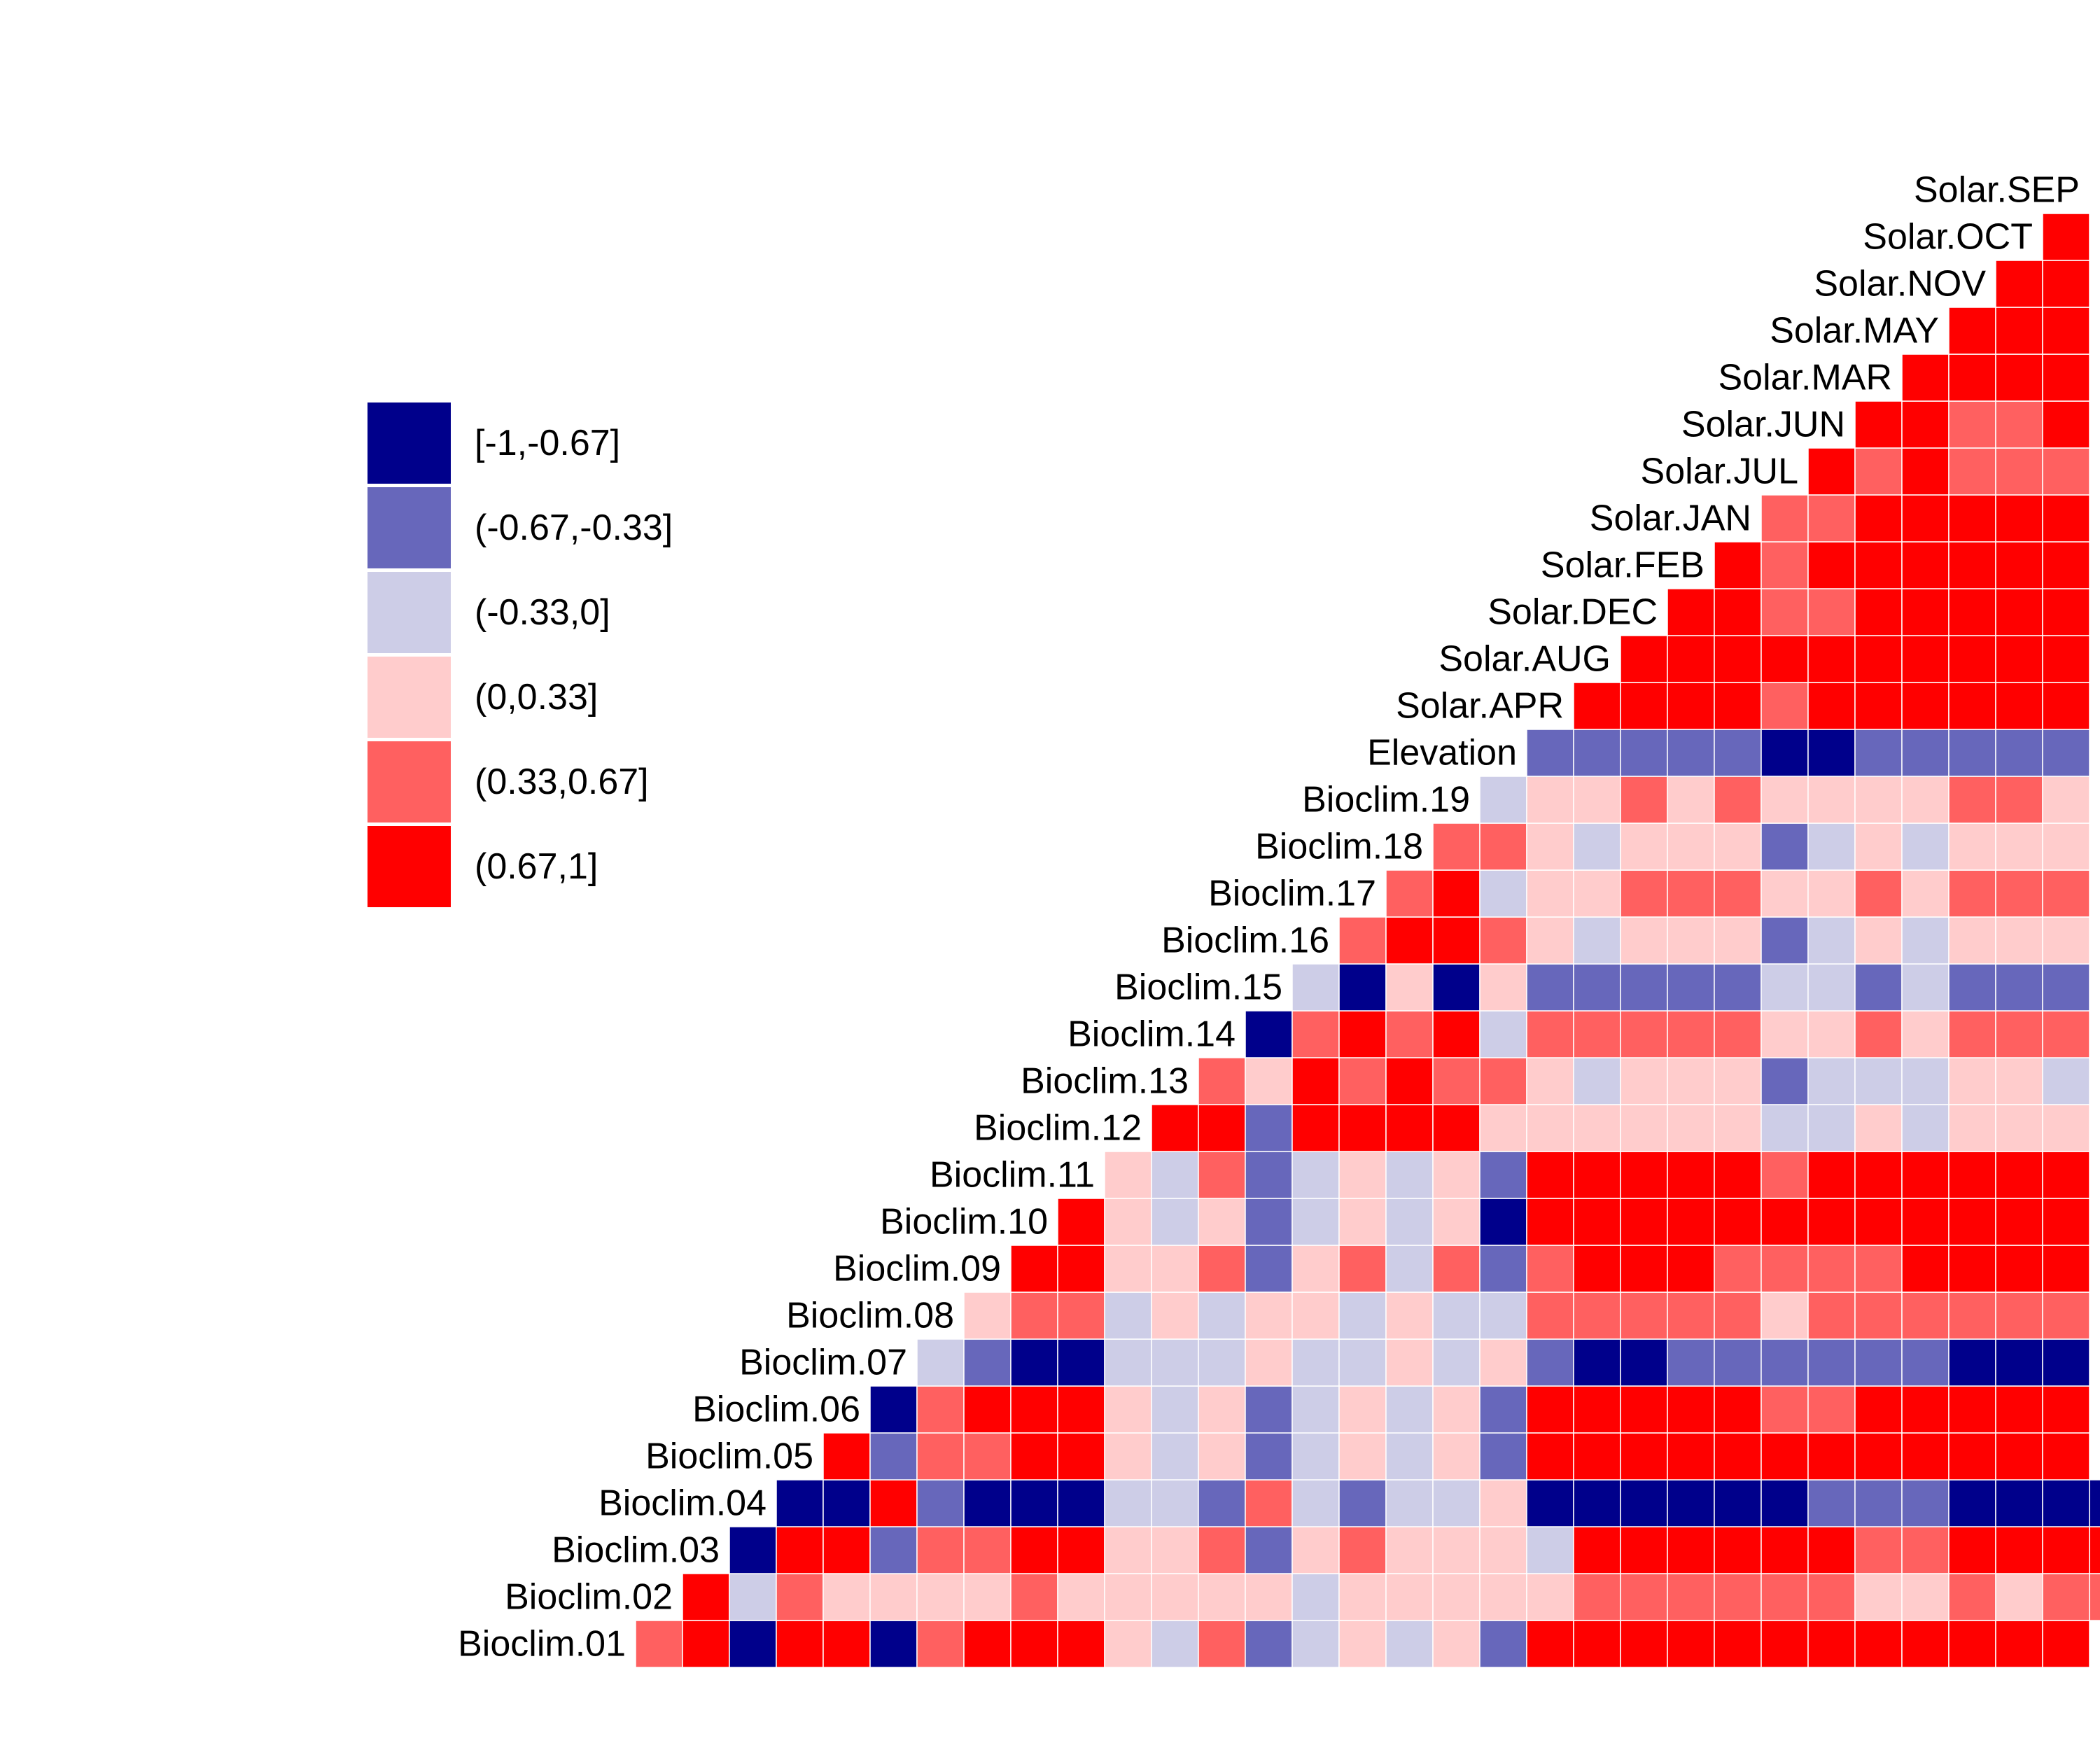 This screenshot has width=2100, height=1750. I want to click on row-label-elevation: Elevation, so click(1442, 753).